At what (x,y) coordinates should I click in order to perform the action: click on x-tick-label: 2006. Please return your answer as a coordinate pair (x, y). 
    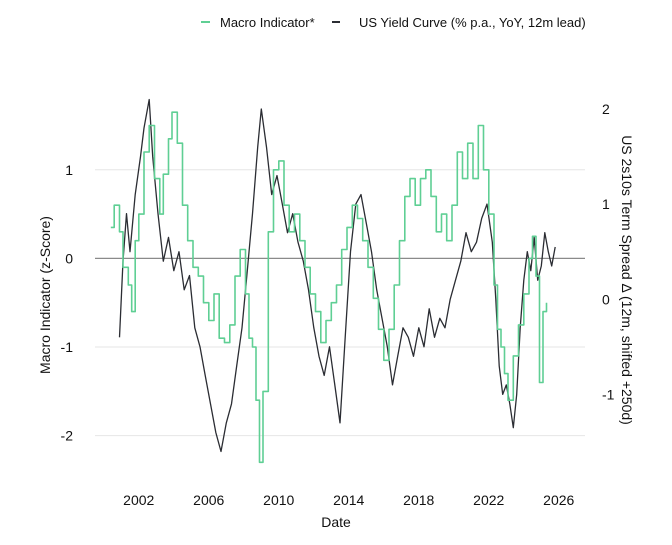
    Looking at the image, I should click on (208, 500).